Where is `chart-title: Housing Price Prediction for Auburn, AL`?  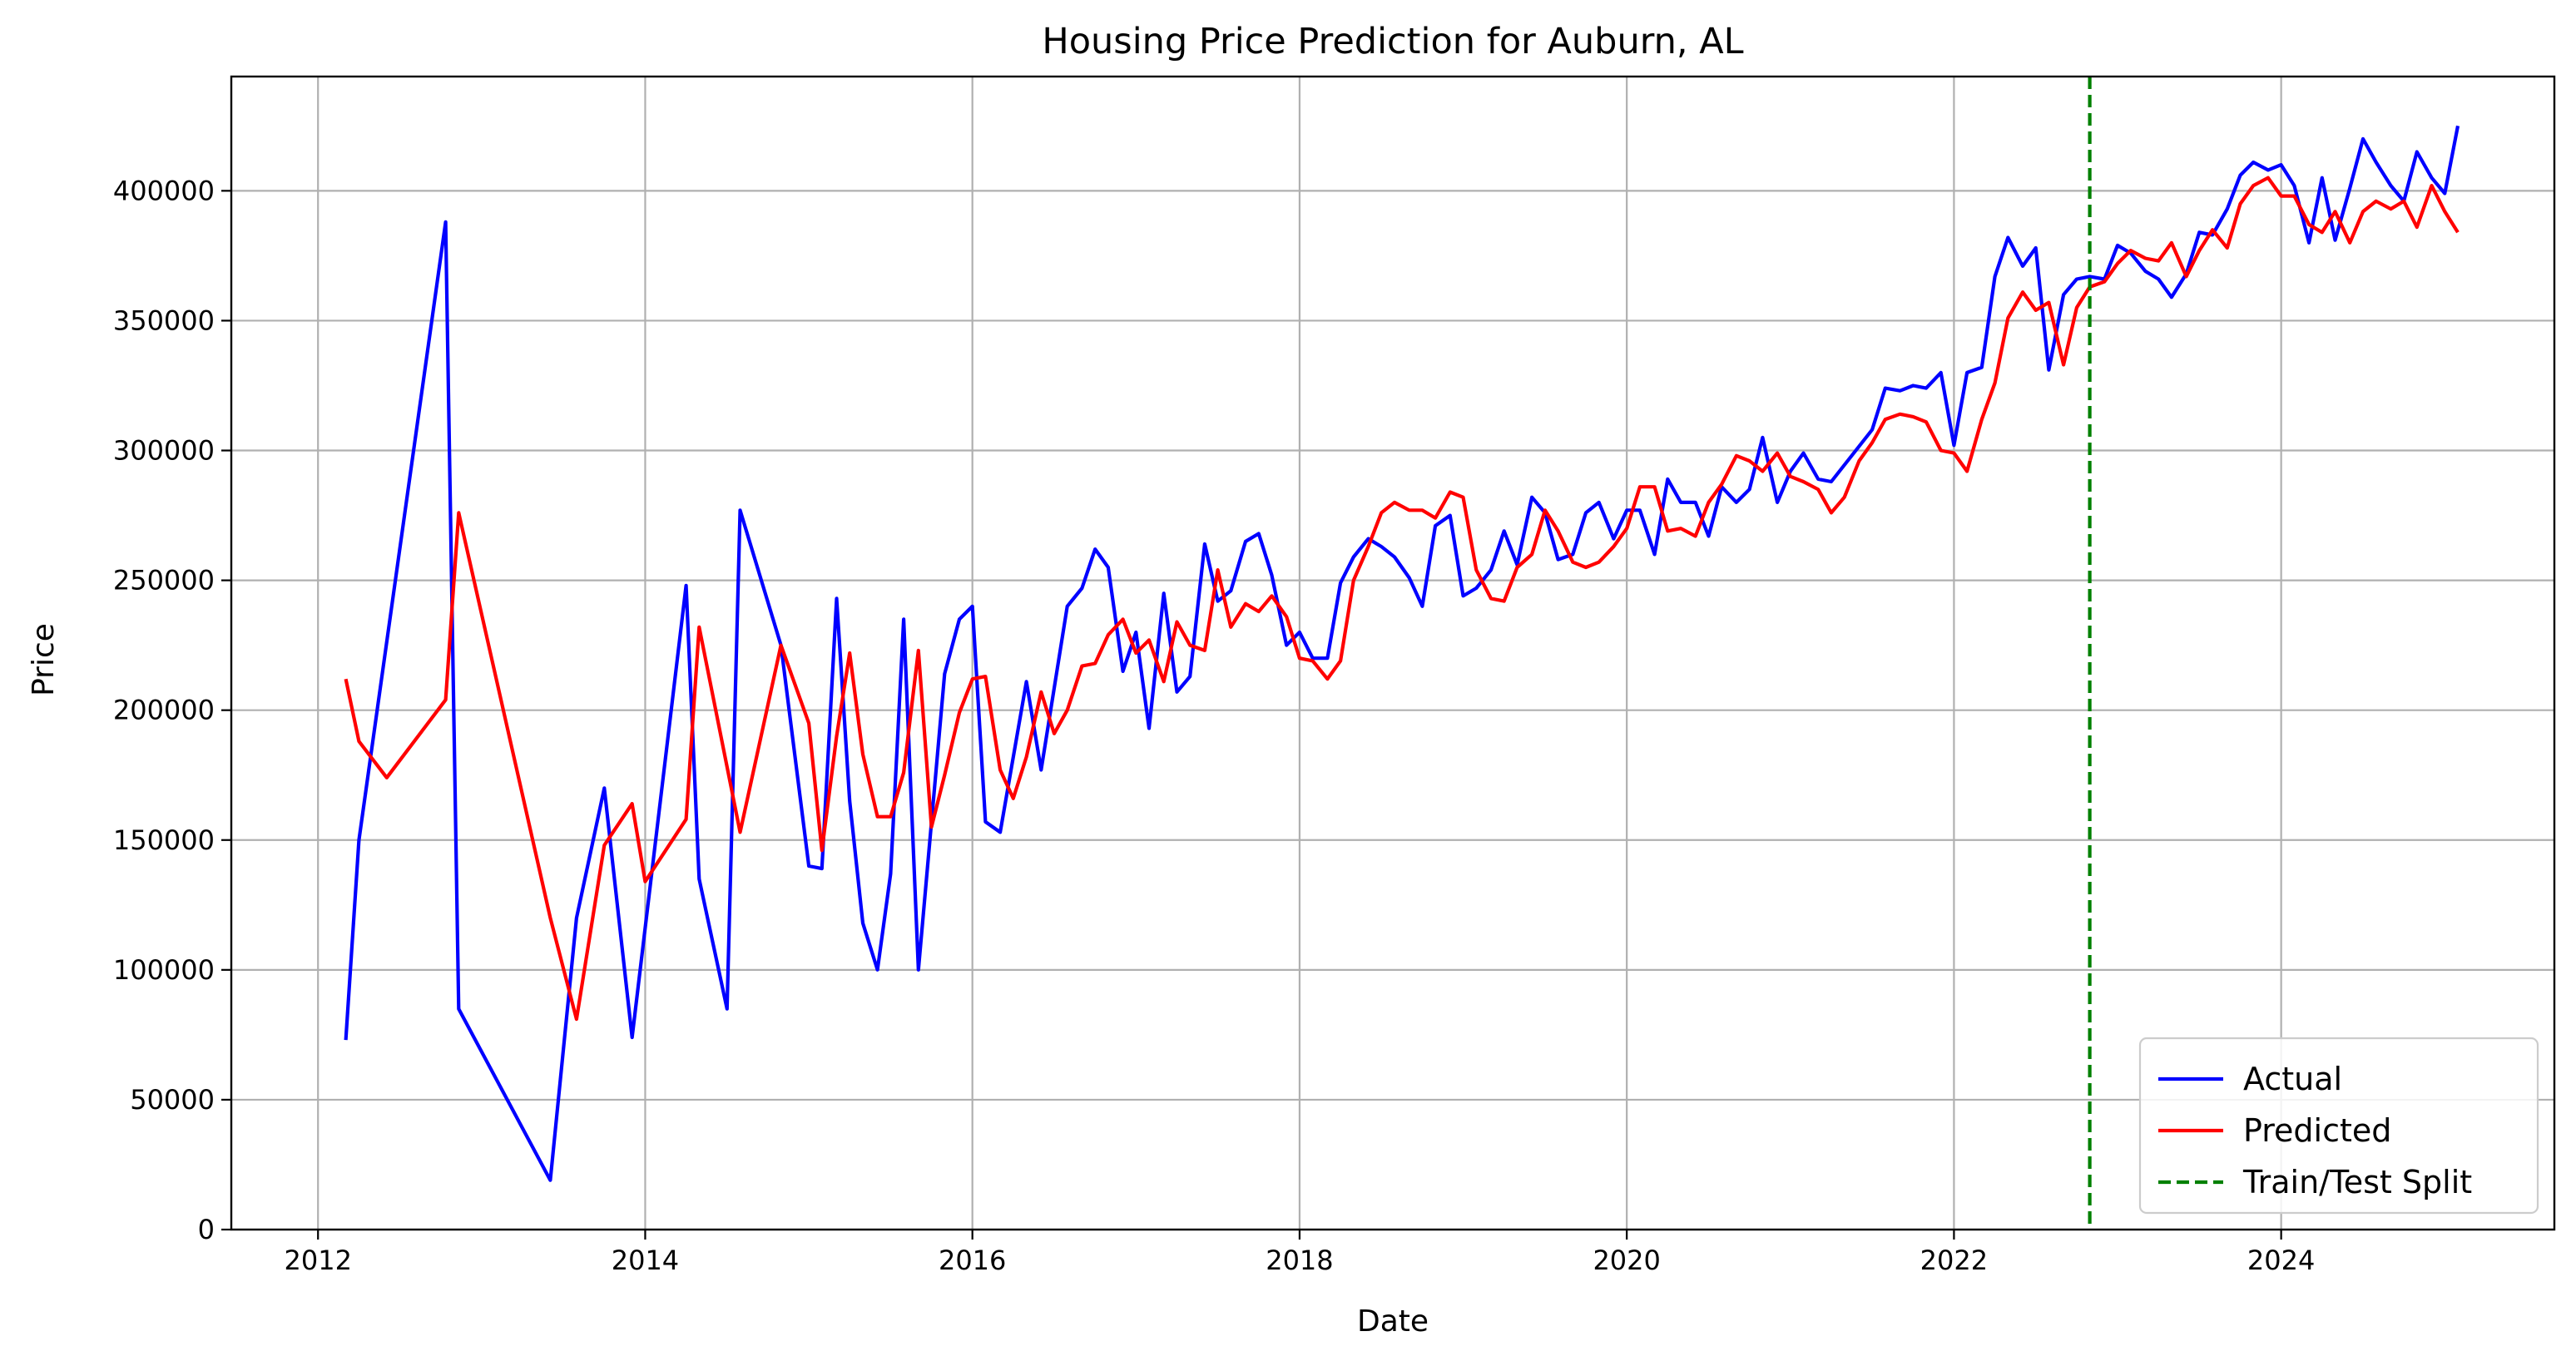
chart-title: Housing Price Prediction for Auburn, AL is located at coordinates (1392, 41).